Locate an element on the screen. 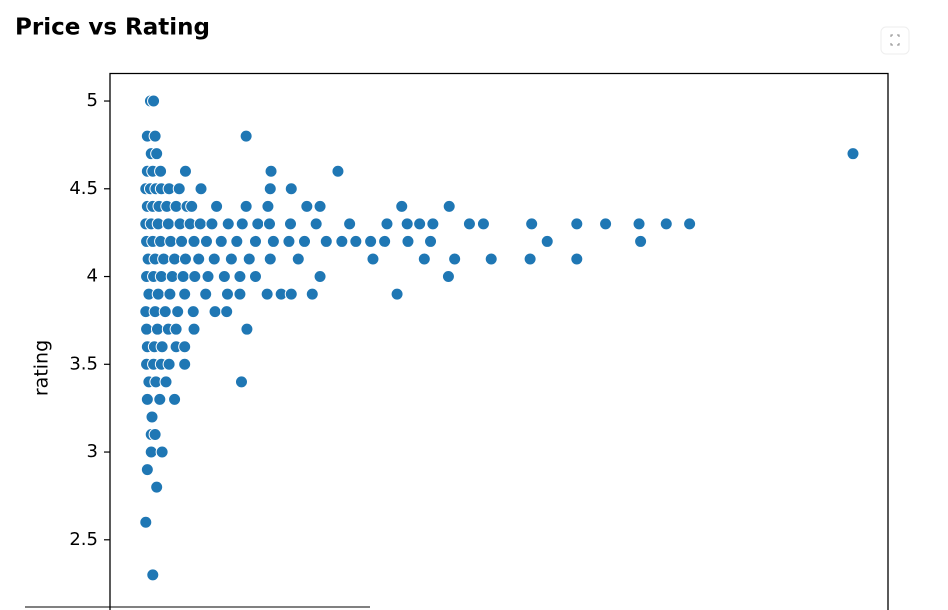 This screenshot has height=610, width=948. y-tick-label: 3 is located at coordinates (92, 451).